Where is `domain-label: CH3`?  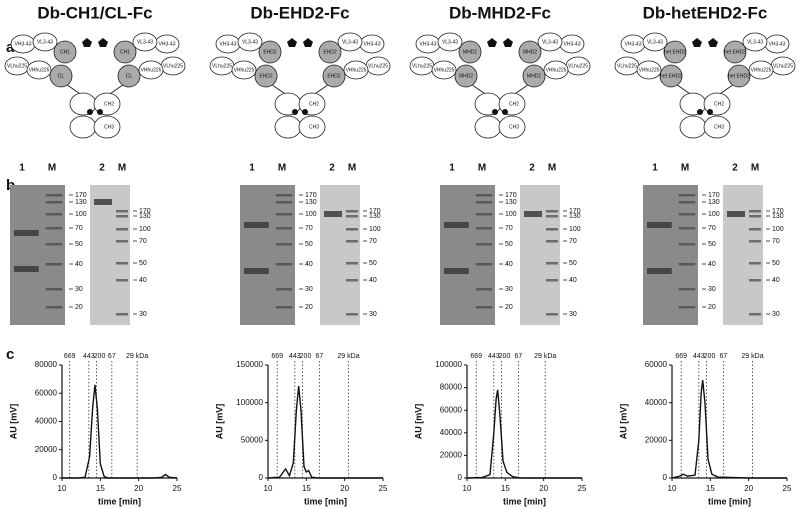 domain-label: CH3 is located at coordinates (719, 127).